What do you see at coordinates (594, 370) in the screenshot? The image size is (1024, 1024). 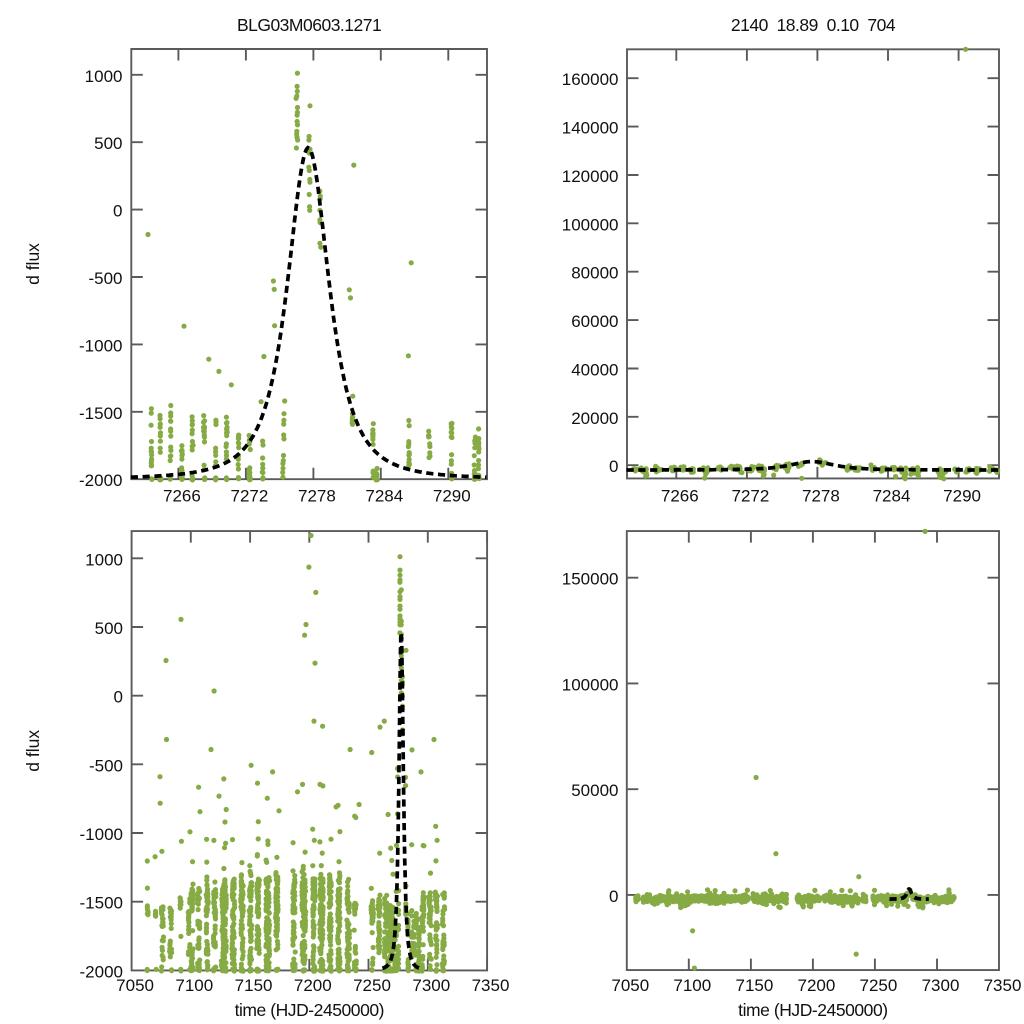 I see `svg-text: 40000` at bounding box center [594, 370].